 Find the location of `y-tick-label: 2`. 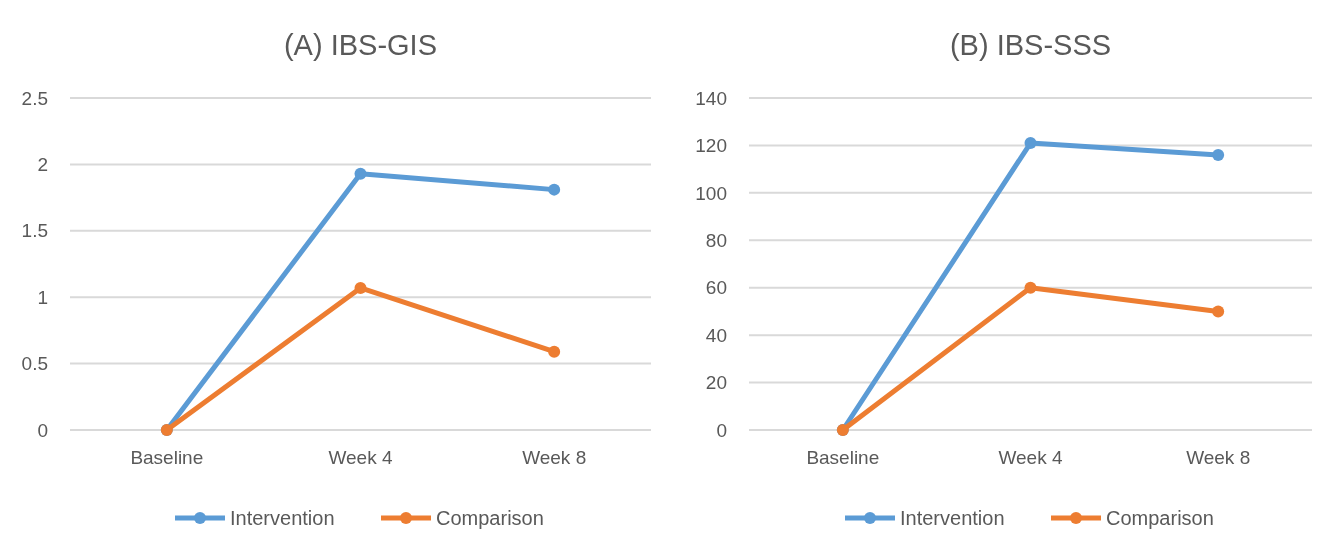

y-tick-label: 2 is located at coordinates (42, 165).